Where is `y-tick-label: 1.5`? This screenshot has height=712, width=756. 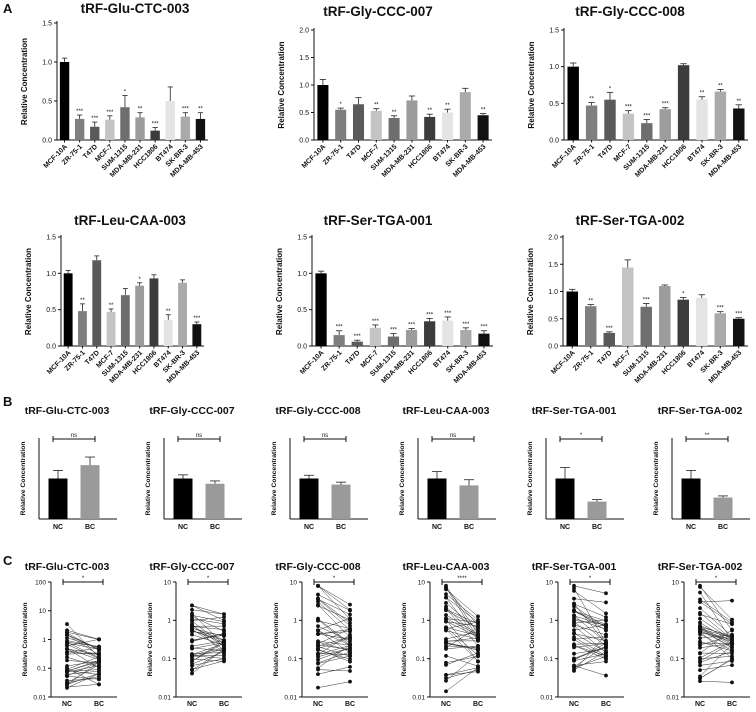 y-tick-label: 1.5 is located at coordinates (553, 265).